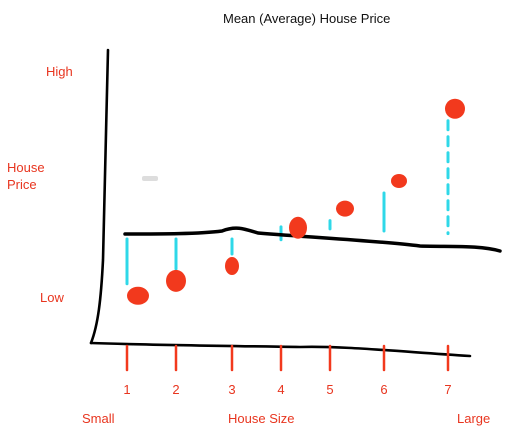 The image size is (512, 433). What do you see at coordinates (447, 389) in the screenshot?
I see `x-tick-label-7: 7` at bounding box center [447, 389].